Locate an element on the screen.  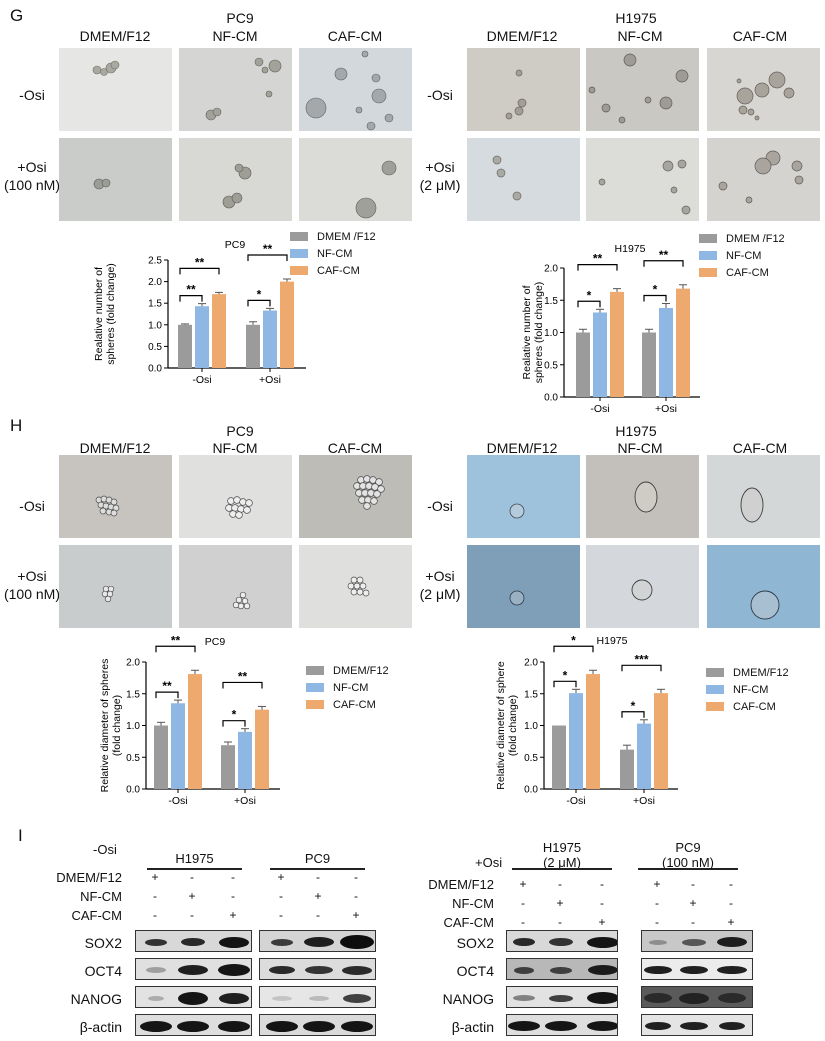
legend-item: NF-CM is located at coordinates (747, 689).